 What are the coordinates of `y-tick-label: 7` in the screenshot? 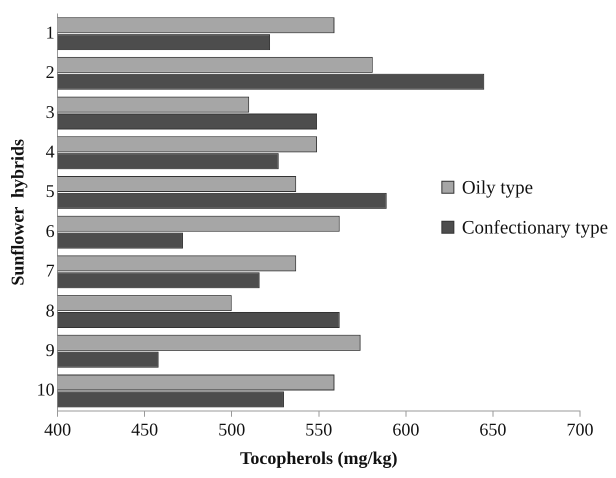 It's located at (50, 270).